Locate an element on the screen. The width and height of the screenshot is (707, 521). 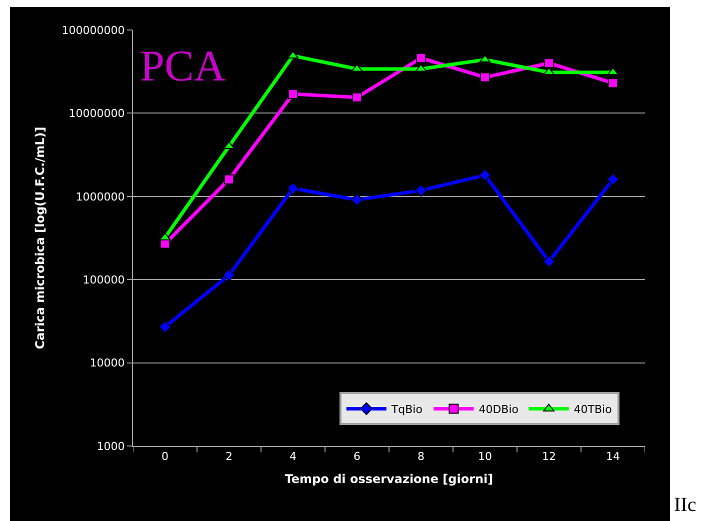
y-axis-title: Carica microbica [log(U.F.C./mL)] is located at coordinates (40, 238).